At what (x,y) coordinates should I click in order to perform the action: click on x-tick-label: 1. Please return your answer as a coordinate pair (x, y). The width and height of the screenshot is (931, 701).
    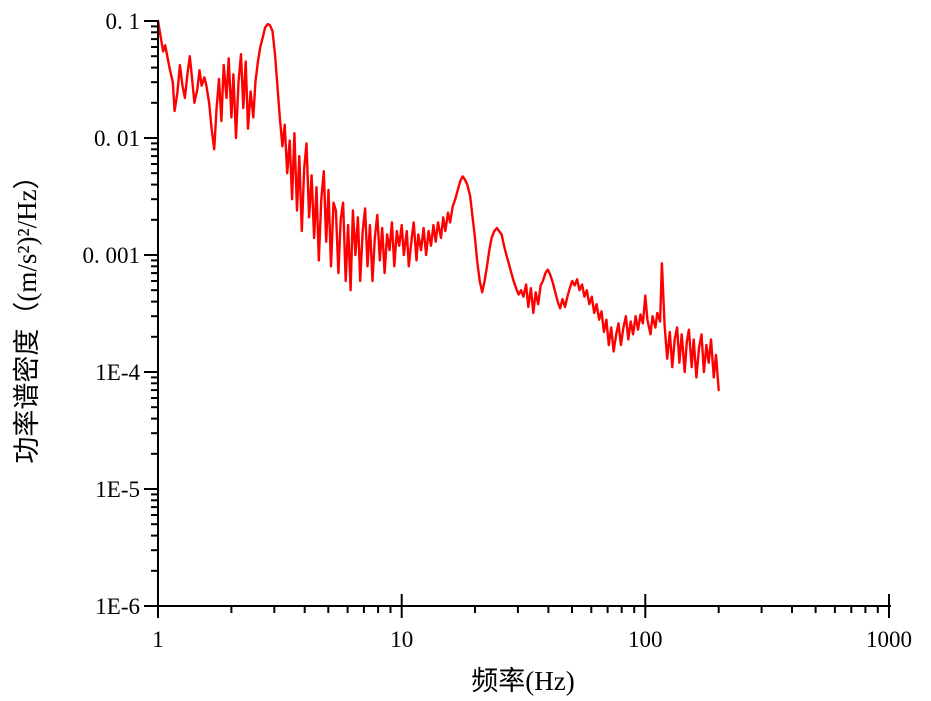
    Looking at the image, I should click on (158, 639).